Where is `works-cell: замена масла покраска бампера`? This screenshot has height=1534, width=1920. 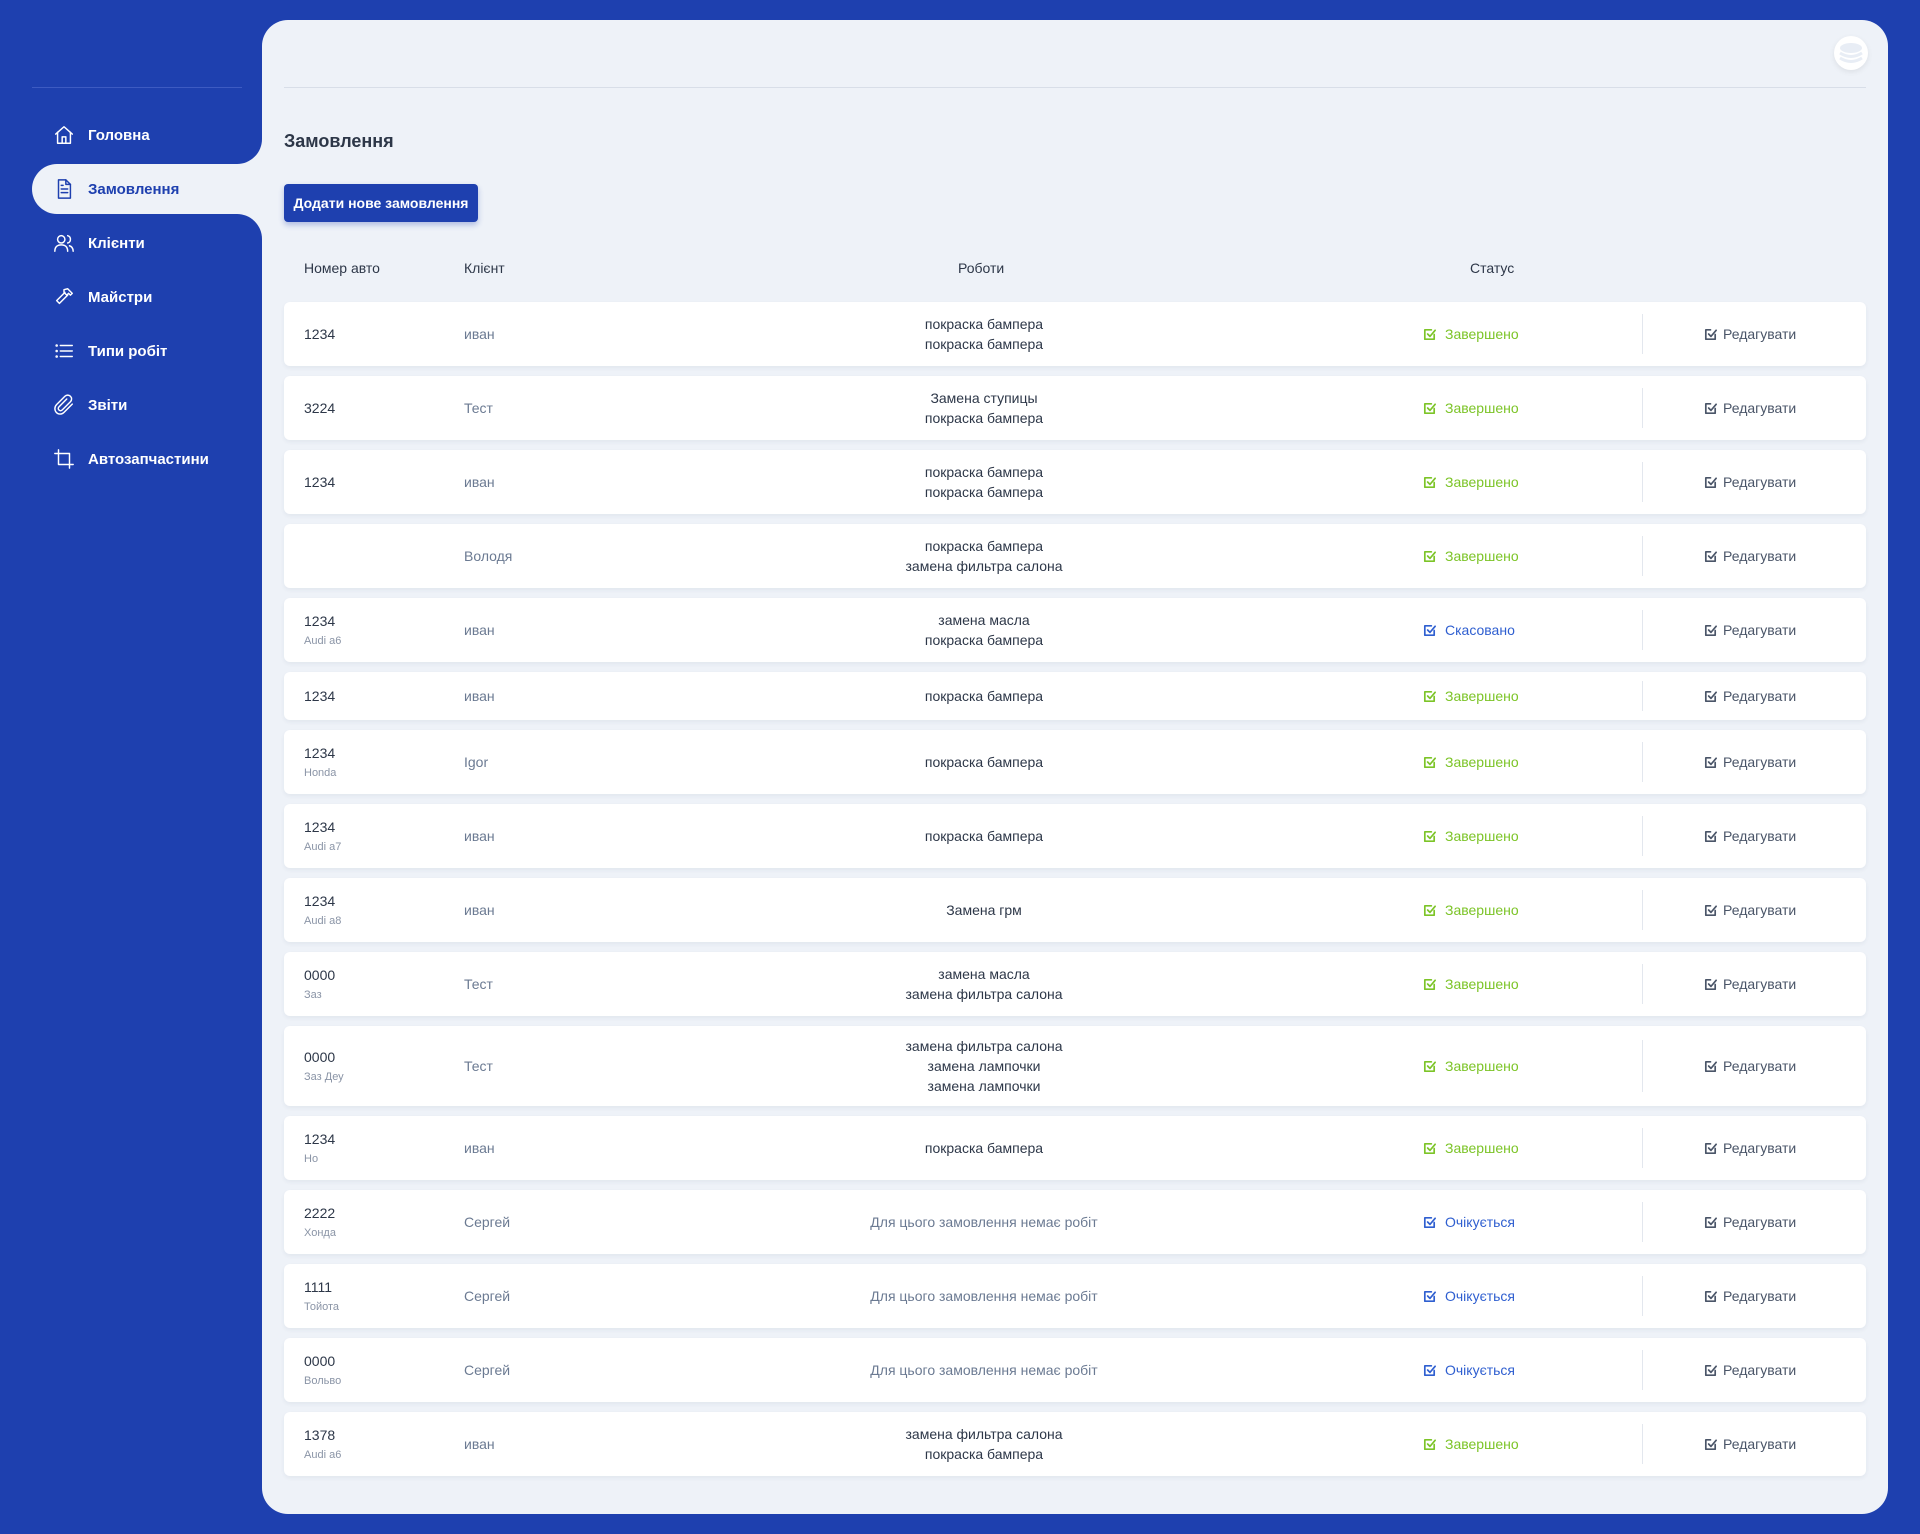 works-cell: замена масла покраска бампера is located at coordinates (984, 630).